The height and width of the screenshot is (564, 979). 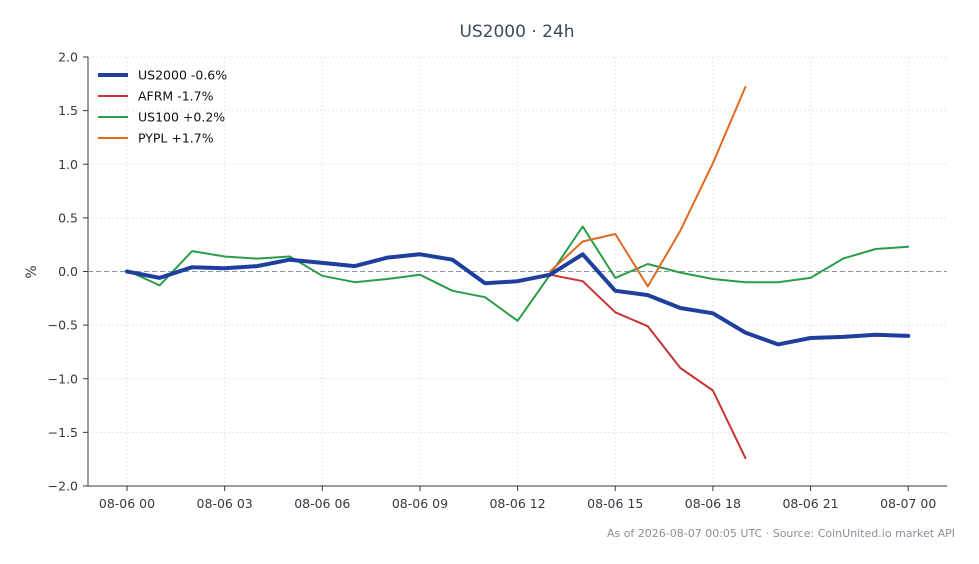 What do you see at coordinates (713, 503) in the screenshot?
I see `x-tick-label: 08-06 18` at bounding box center [713, 503].